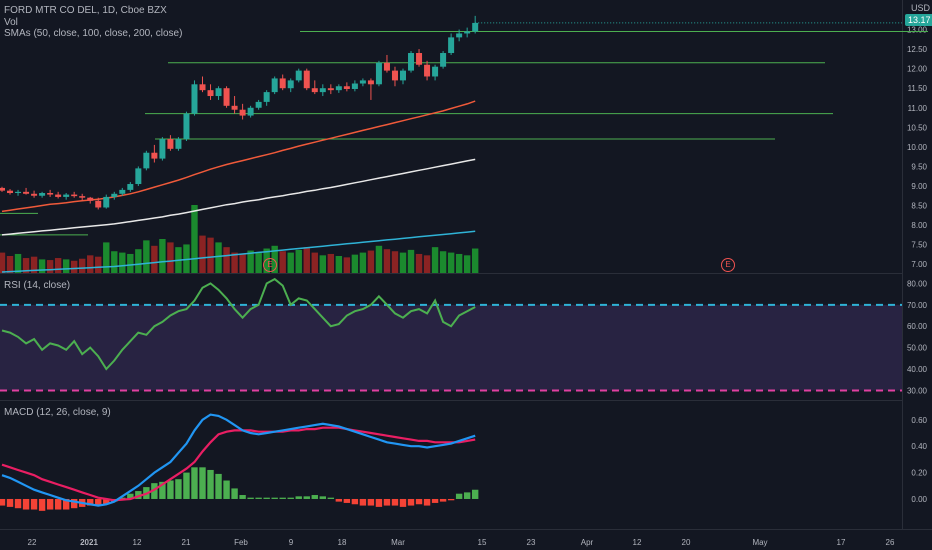 This screenshot has width=932, height=550. I want to click on time-tick-label: 17, so click(841, 542).